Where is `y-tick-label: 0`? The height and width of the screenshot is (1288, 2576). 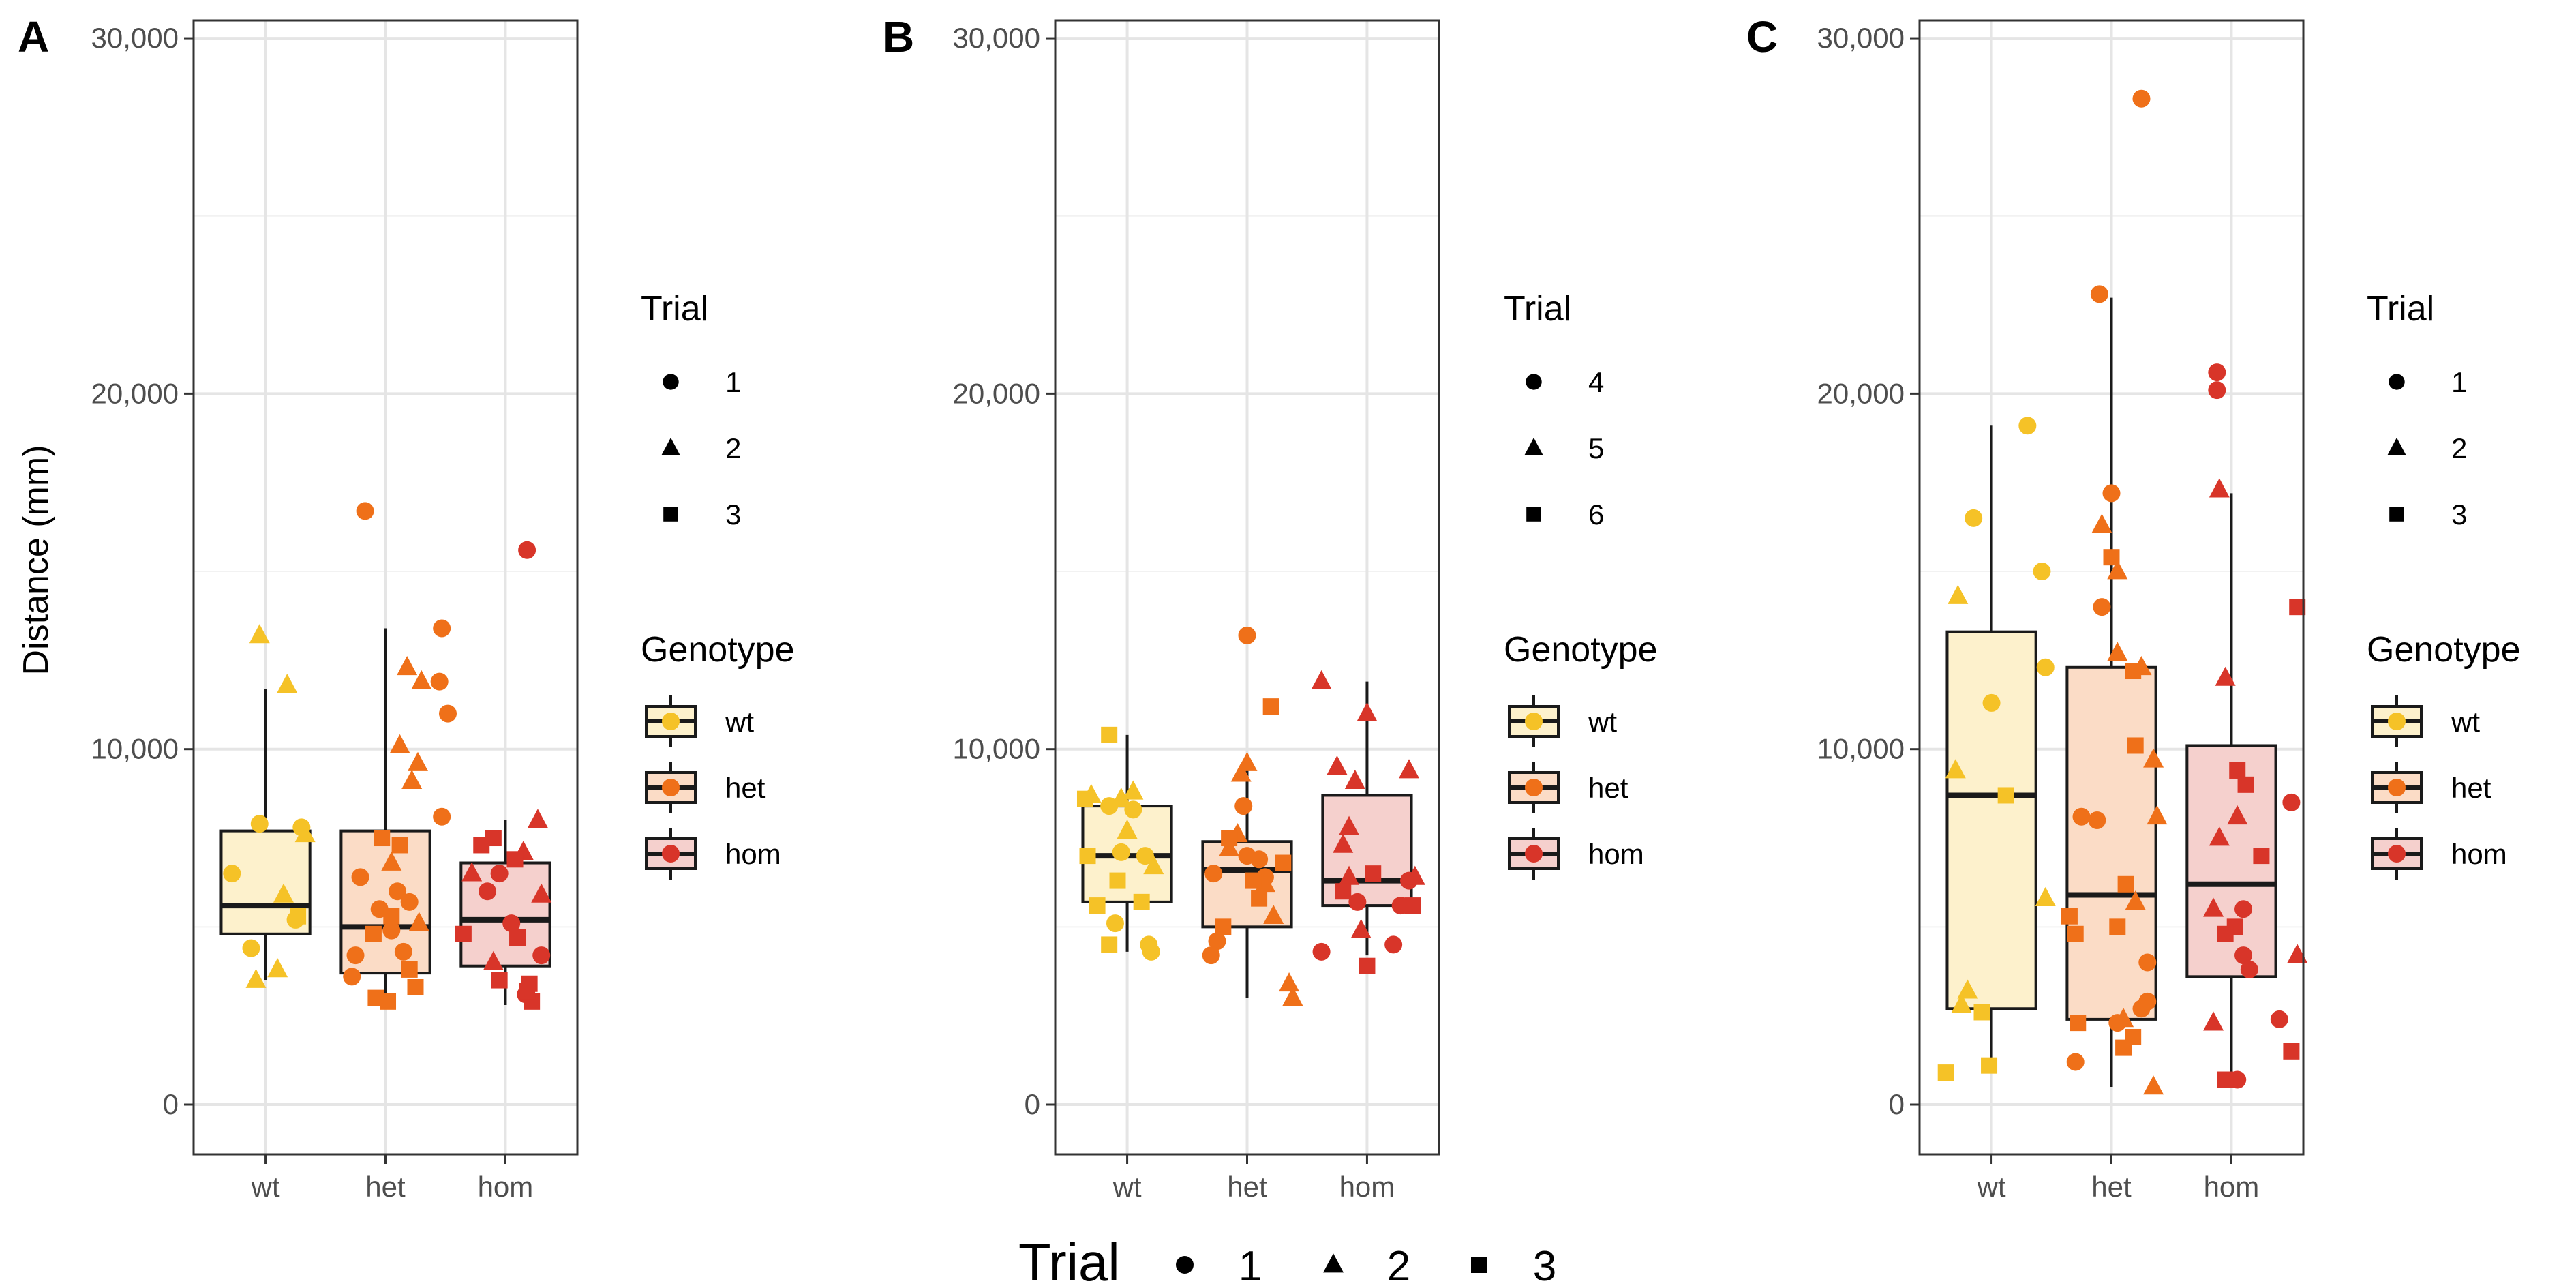
y-tick-label: 0 is located at coordinates (1032, 1104).